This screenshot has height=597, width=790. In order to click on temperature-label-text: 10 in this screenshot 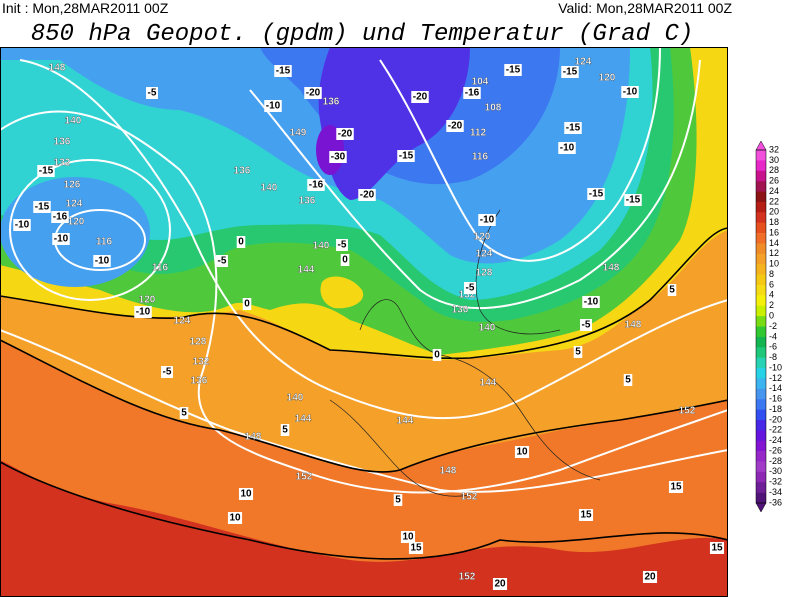, I will do `click(408, 537)`.